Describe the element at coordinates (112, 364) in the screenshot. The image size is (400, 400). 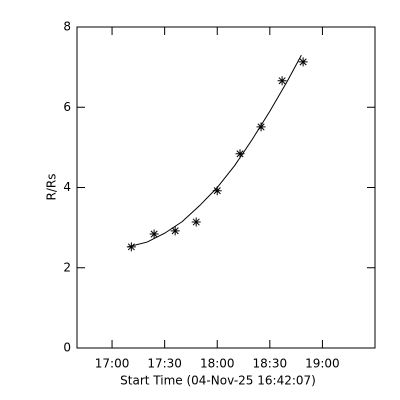
I see `x-tick-label: 17:00` at that location.